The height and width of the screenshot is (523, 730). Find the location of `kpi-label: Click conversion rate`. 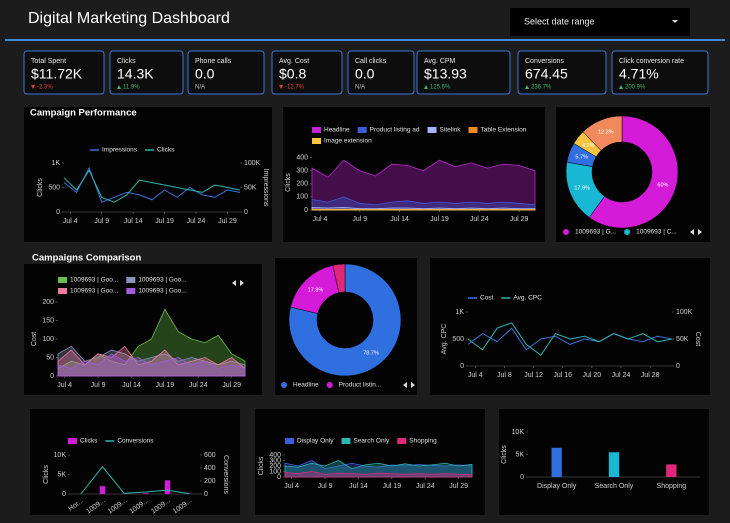

kpi-label: Click conversion rate is located at coordinates (651, 61).